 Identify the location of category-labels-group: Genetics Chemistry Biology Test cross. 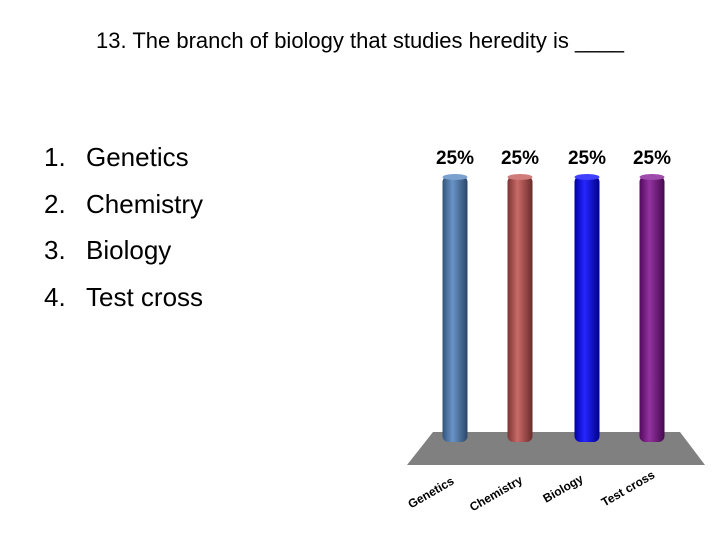
(532, 491).